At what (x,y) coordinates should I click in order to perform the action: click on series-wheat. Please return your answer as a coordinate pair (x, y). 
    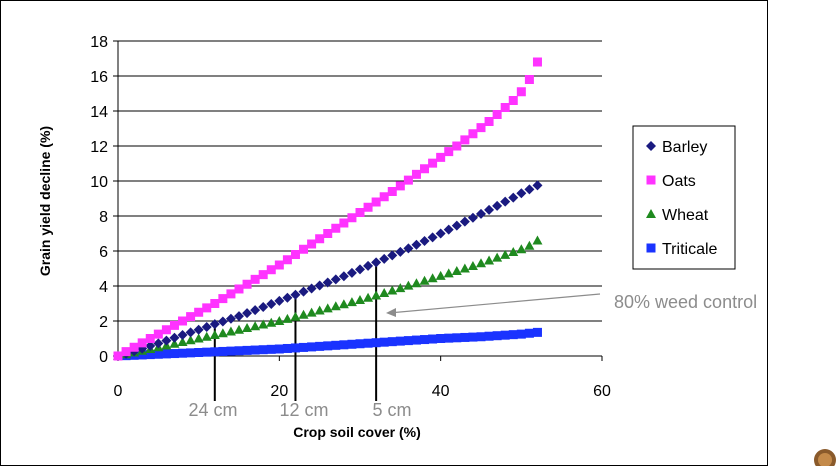
    Looking at the image, I should click on (328, 297).